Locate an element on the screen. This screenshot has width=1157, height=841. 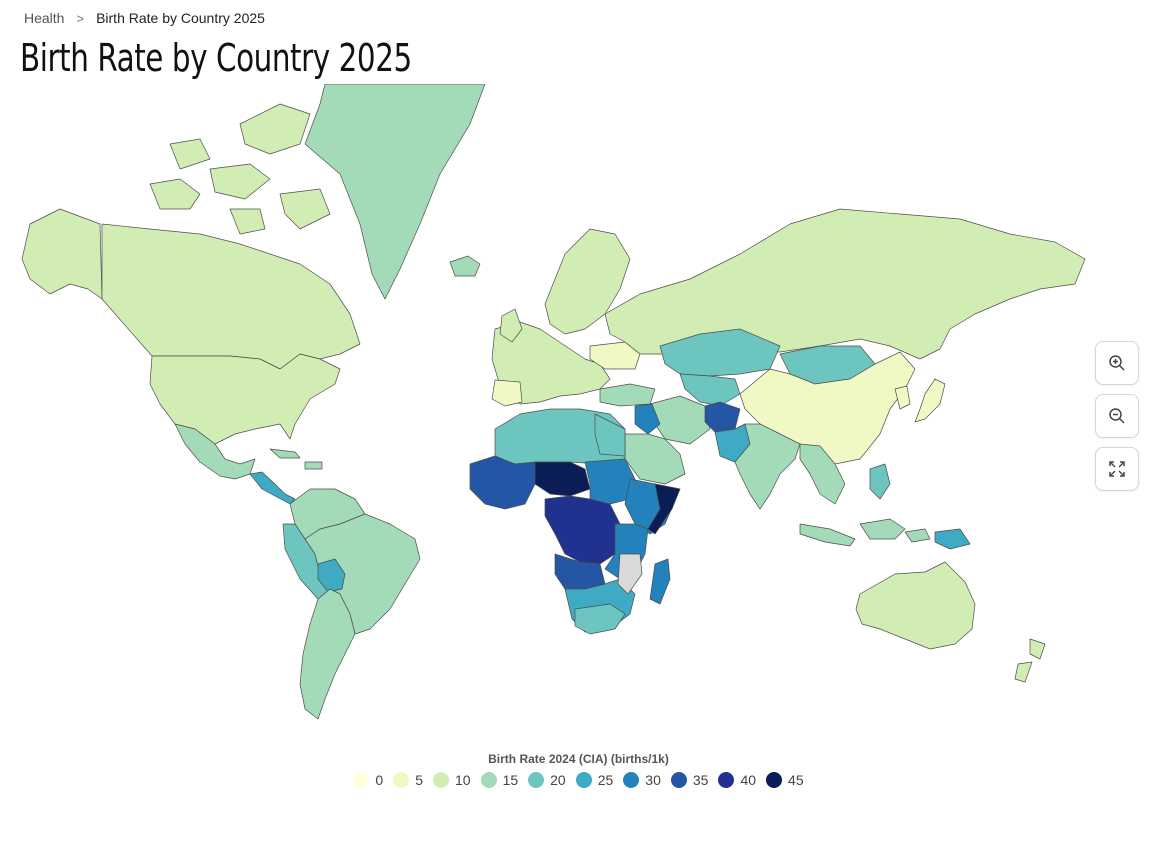
legend-item-35: 35 is located at coordinates (689, 780).